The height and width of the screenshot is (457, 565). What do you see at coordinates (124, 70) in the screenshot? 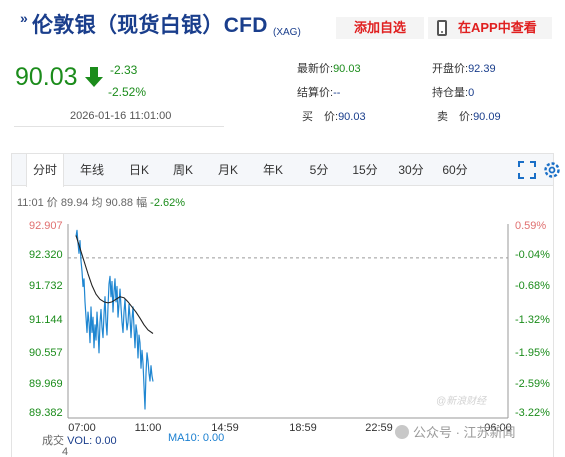
I see `price-change: -2.33` at bounding box center [124, 70].